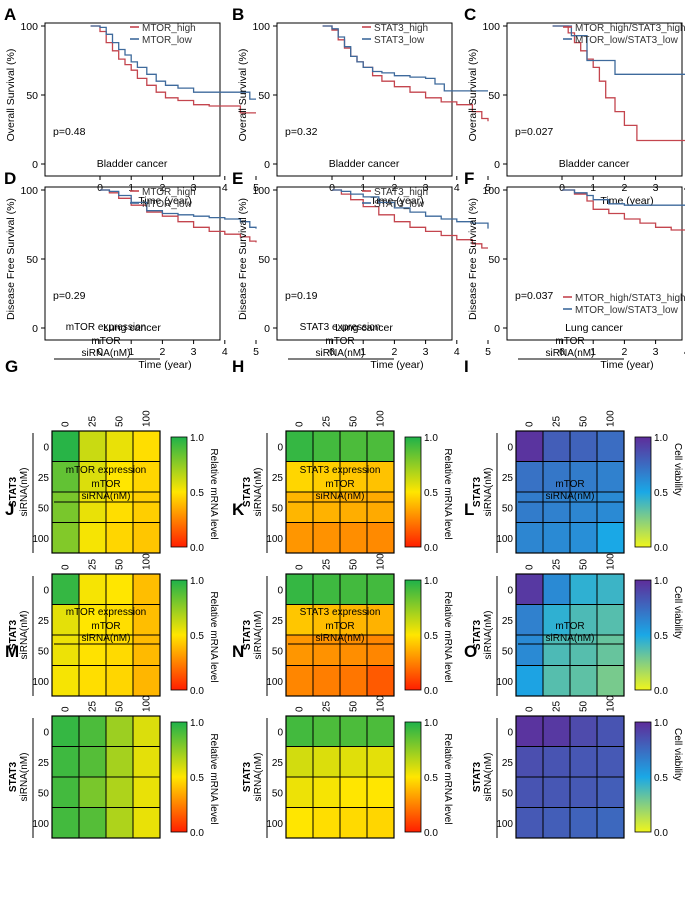 The height and width of the screenshot is (921, 685). I want to click on panel-letter: B, so click(238, 14).